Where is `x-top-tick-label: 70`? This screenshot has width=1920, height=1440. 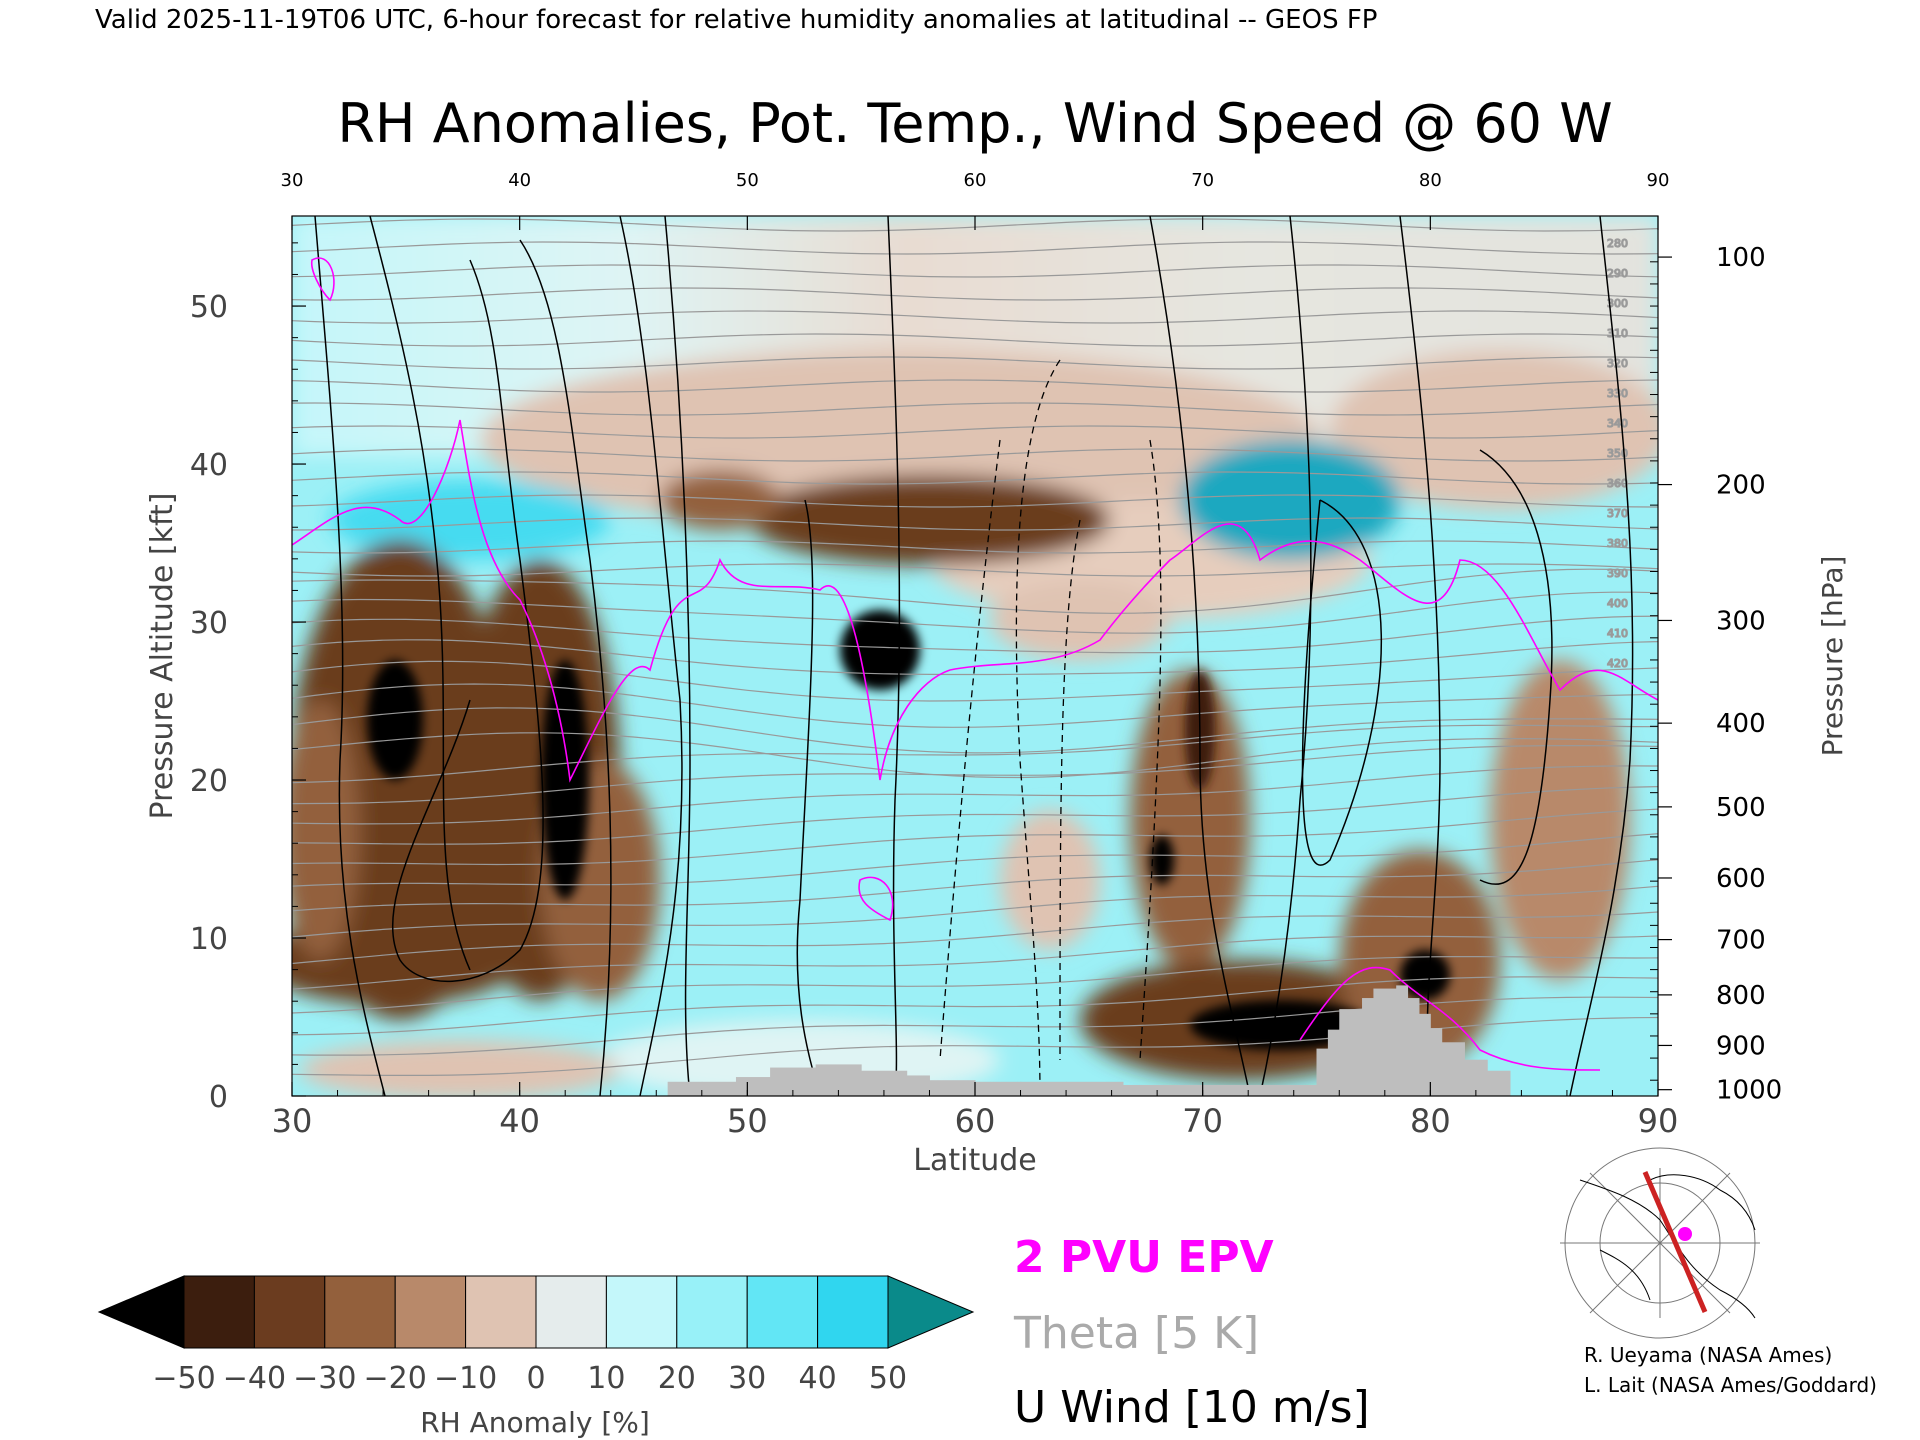
x-top-tick-label: 70 is located at coordinates (1202, 180).